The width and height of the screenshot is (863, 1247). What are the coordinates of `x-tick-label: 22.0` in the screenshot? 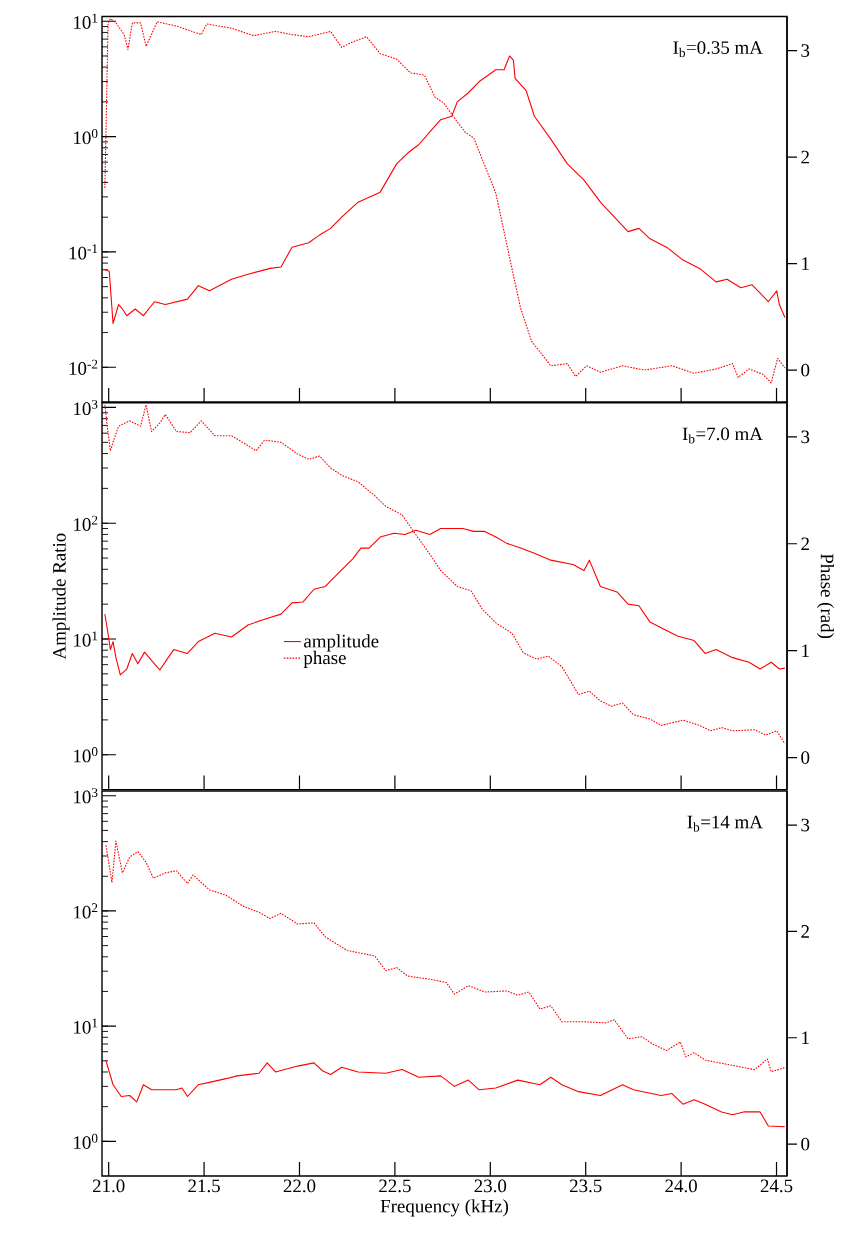 It's located at (299, 1186).